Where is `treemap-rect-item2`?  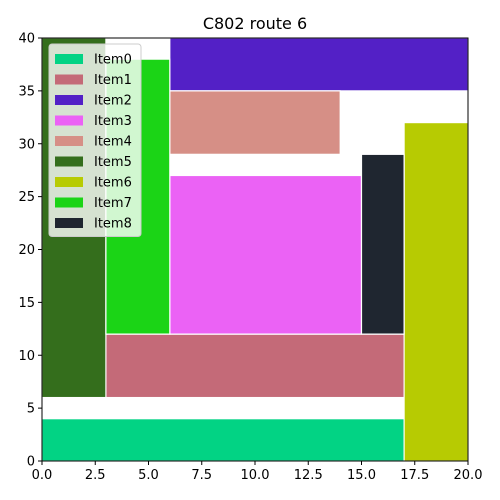
treemap-rect-item2 is located at coordinates (319, 64).